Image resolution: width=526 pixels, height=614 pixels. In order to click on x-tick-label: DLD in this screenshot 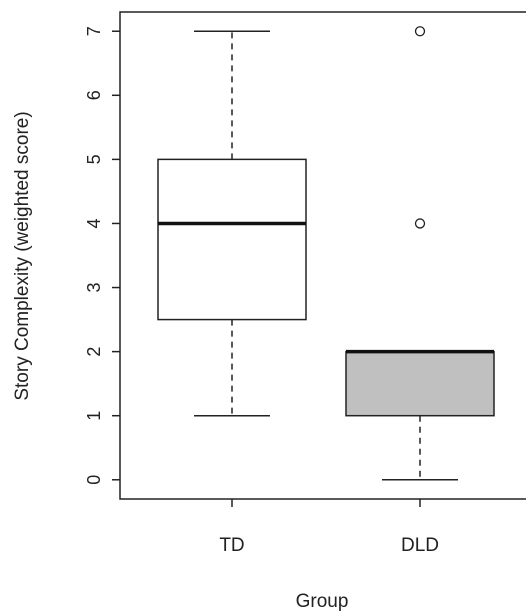, I will do `click(420, 545)`.